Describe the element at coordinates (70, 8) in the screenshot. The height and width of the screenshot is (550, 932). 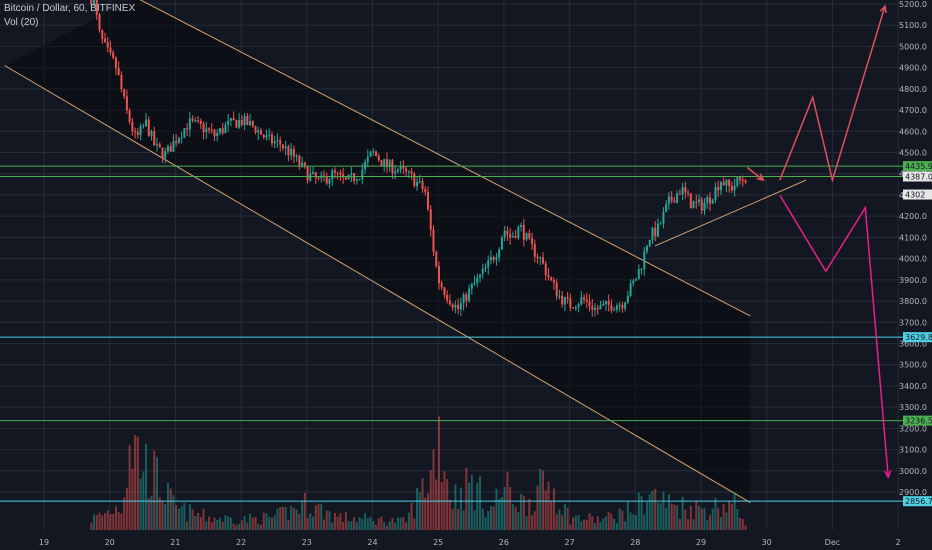
I see `symbol-title: Bitcoin / Dollar, 60, BITFINEX` at that location.